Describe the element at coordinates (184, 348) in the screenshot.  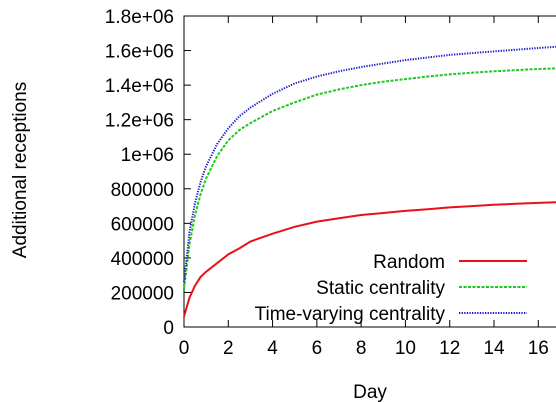
I see `x-tick-label: 0` at that location.